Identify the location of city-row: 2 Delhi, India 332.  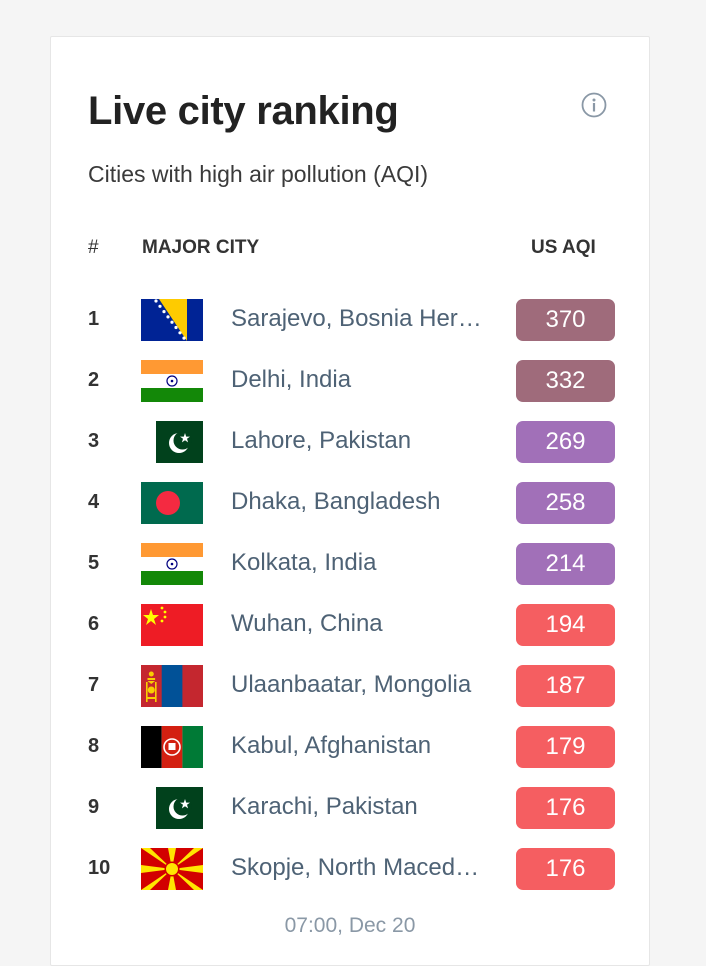
(350, 381).